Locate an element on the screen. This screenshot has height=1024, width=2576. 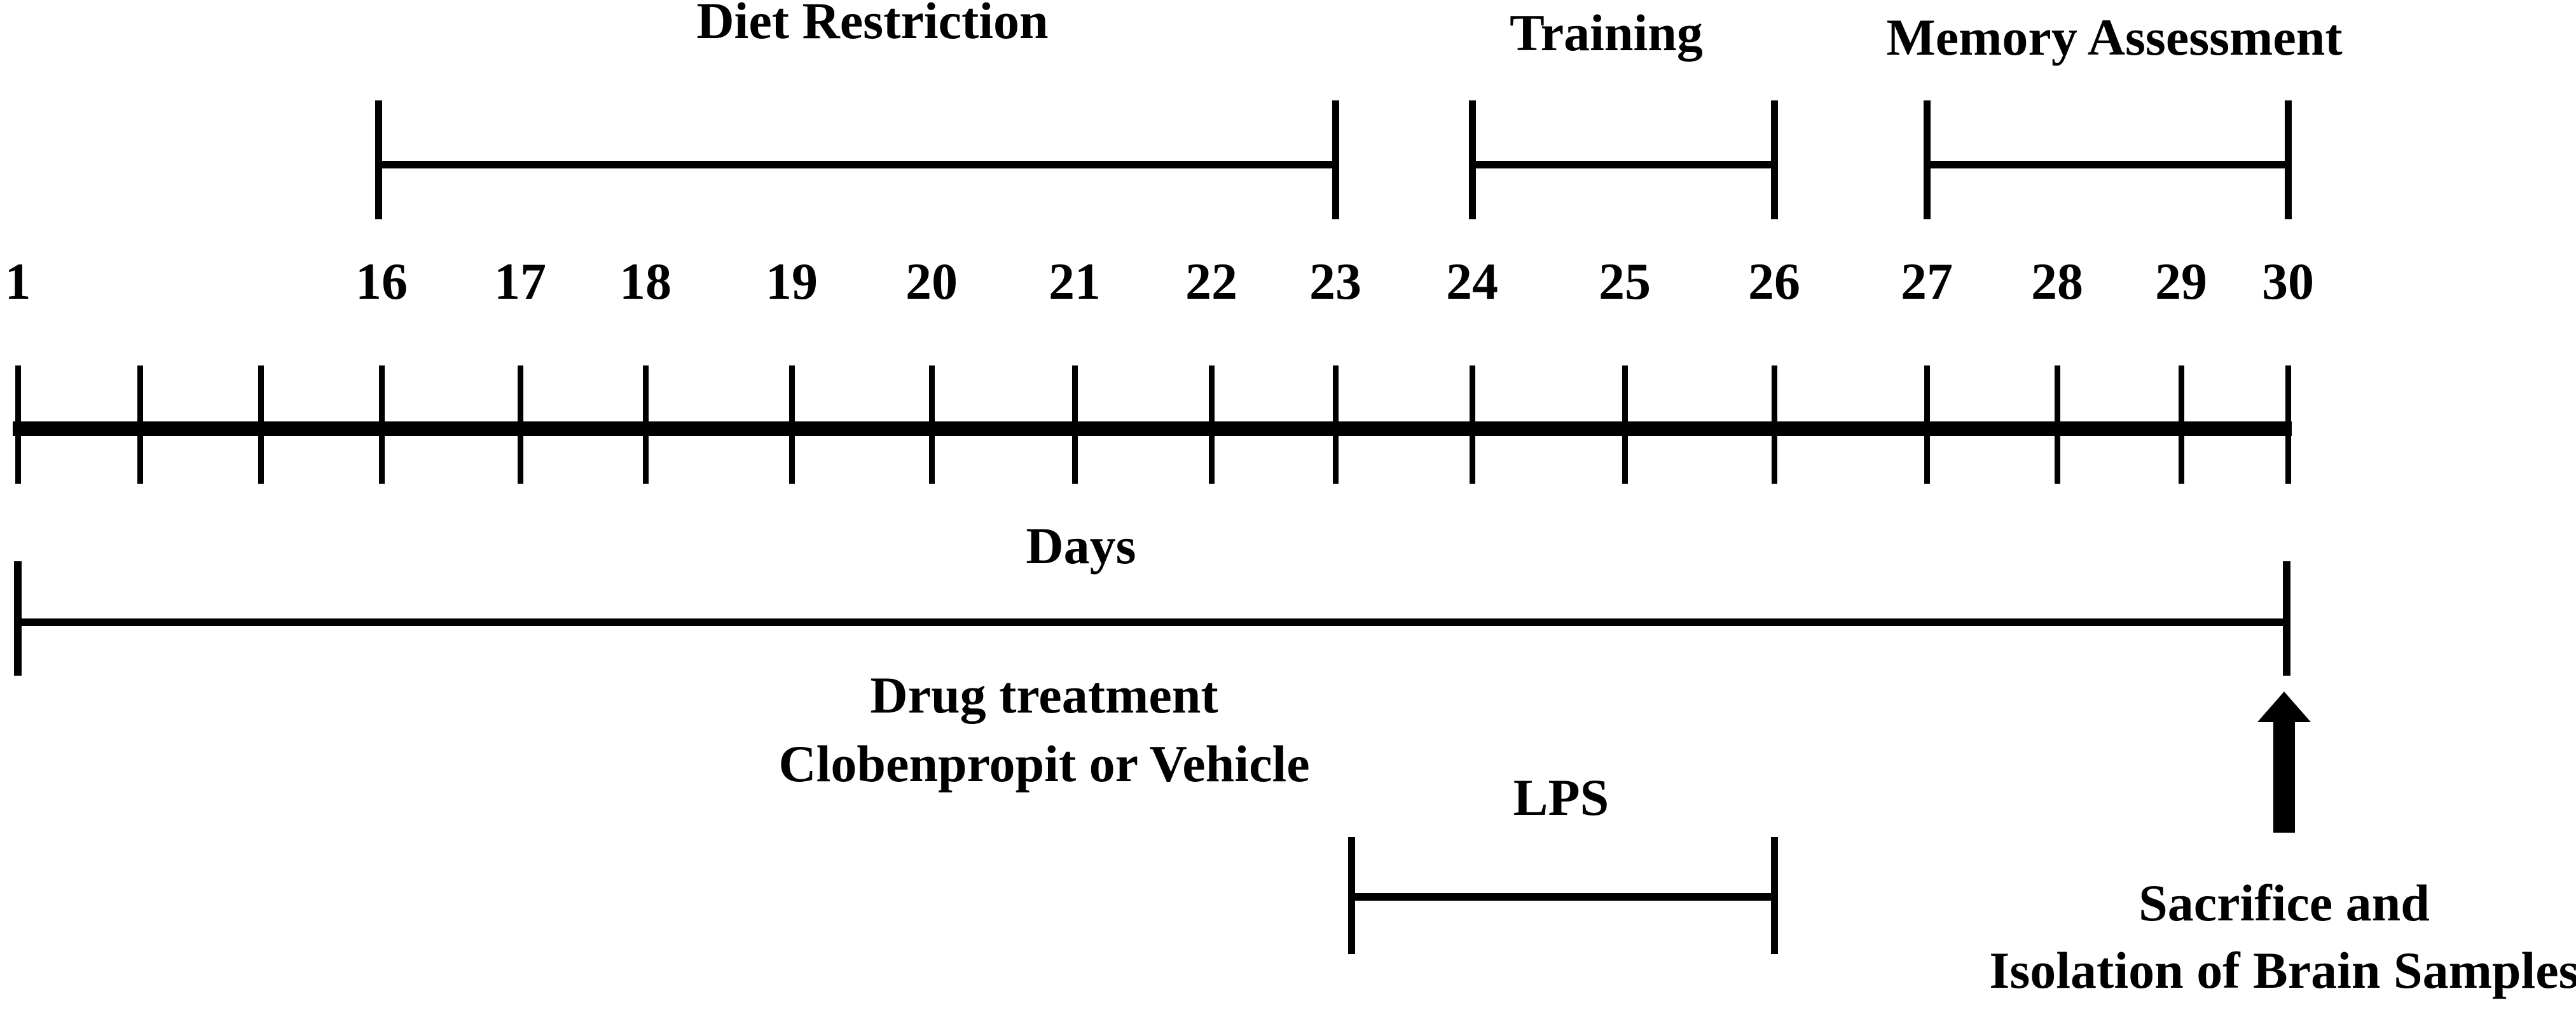
day-label-30: 30 is located at coordinates (2288, 281).